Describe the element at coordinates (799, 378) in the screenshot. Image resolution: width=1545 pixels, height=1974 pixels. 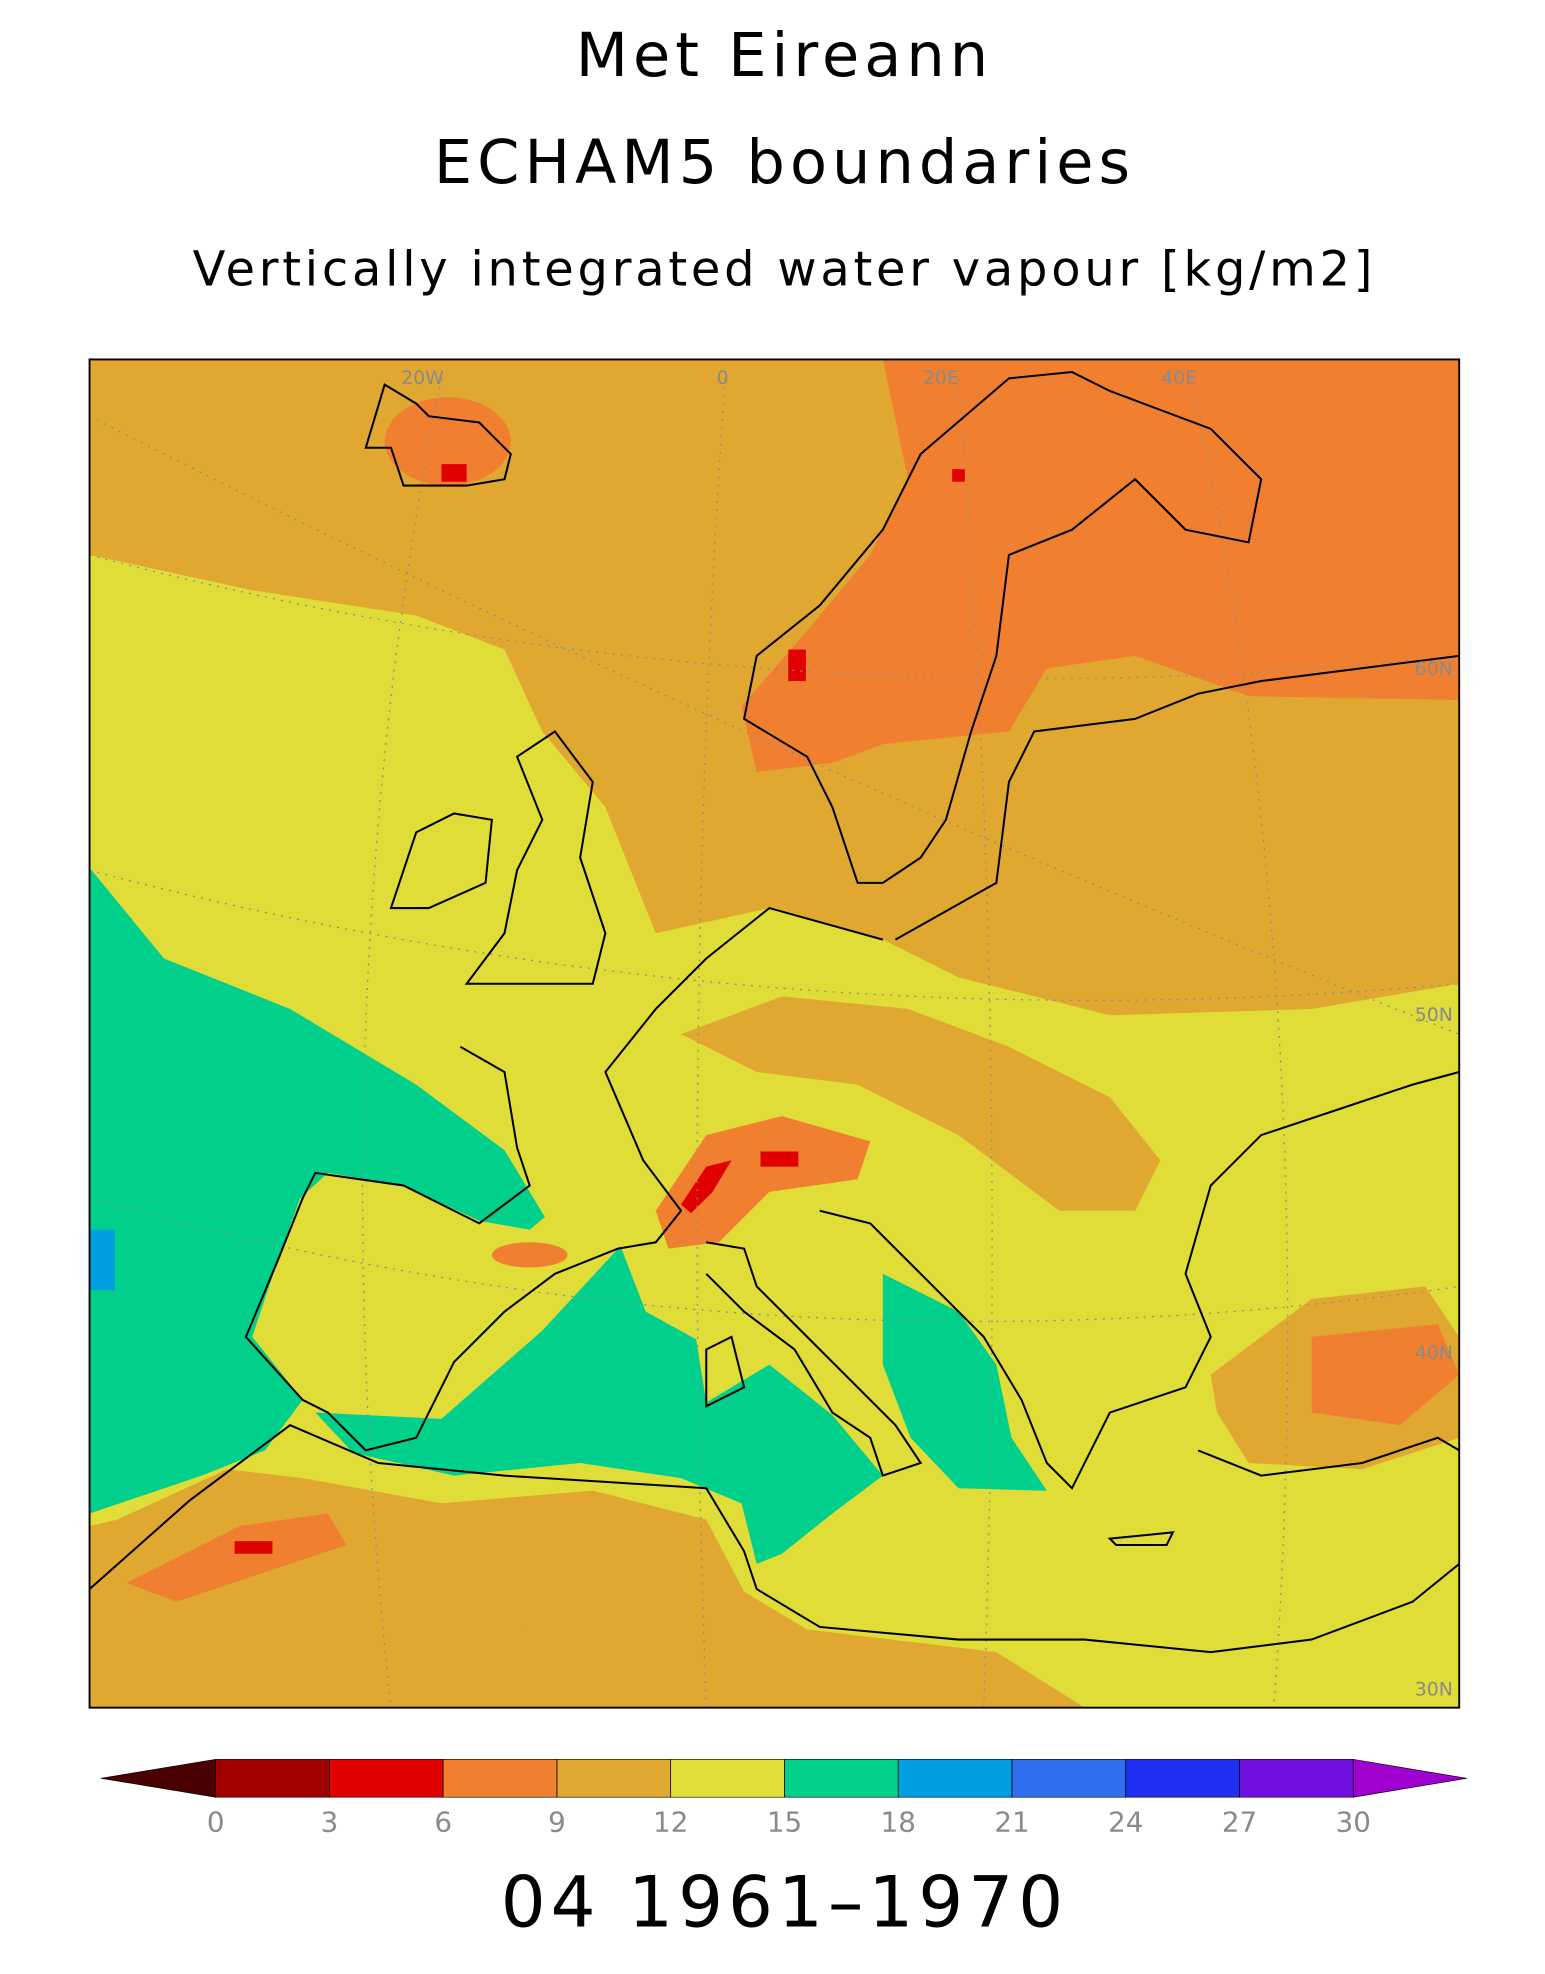
I see `longitude-labels: 20W 0 20E 40E` at that location.